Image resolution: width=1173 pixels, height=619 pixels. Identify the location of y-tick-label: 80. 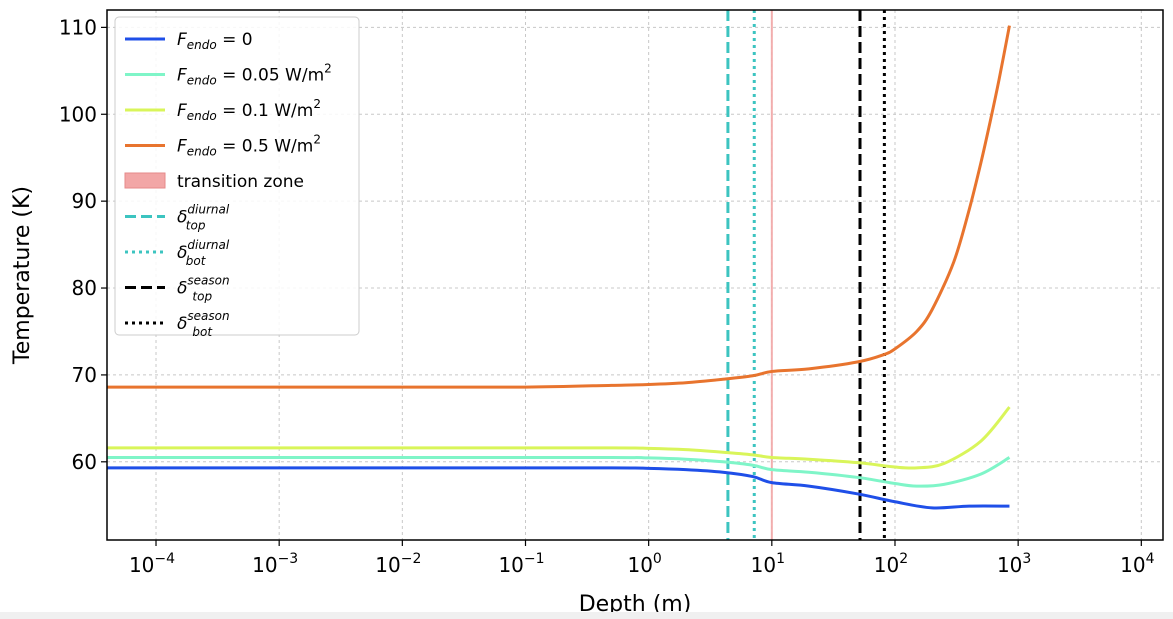
(84, 288).